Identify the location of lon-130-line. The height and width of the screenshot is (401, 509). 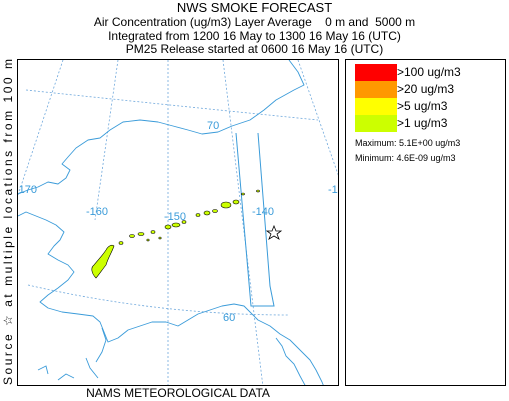
(317, 118).